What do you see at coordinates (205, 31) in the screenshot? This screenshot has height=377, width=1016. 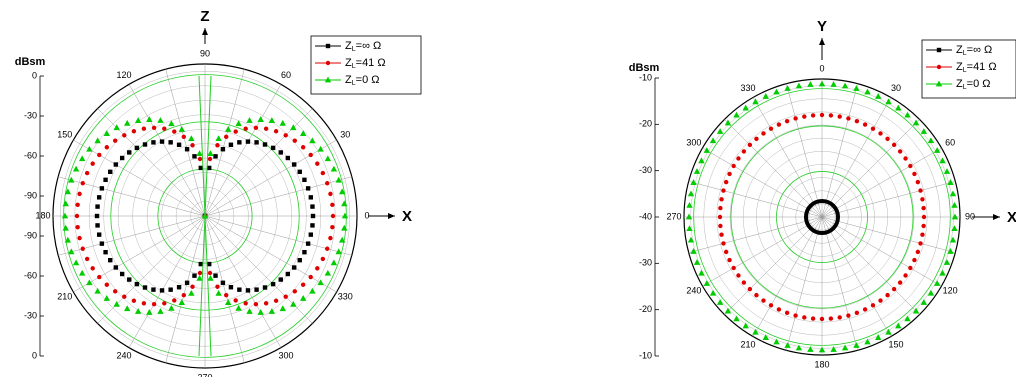 I see `arrow-head-up` at bounding box center [205, 31].